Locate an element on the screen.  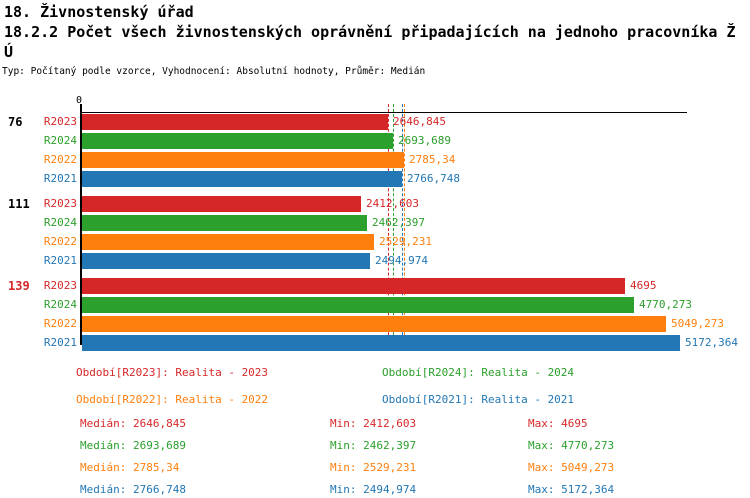
stat-min: Min: 2529,231 is located at coordinates (373, 467).